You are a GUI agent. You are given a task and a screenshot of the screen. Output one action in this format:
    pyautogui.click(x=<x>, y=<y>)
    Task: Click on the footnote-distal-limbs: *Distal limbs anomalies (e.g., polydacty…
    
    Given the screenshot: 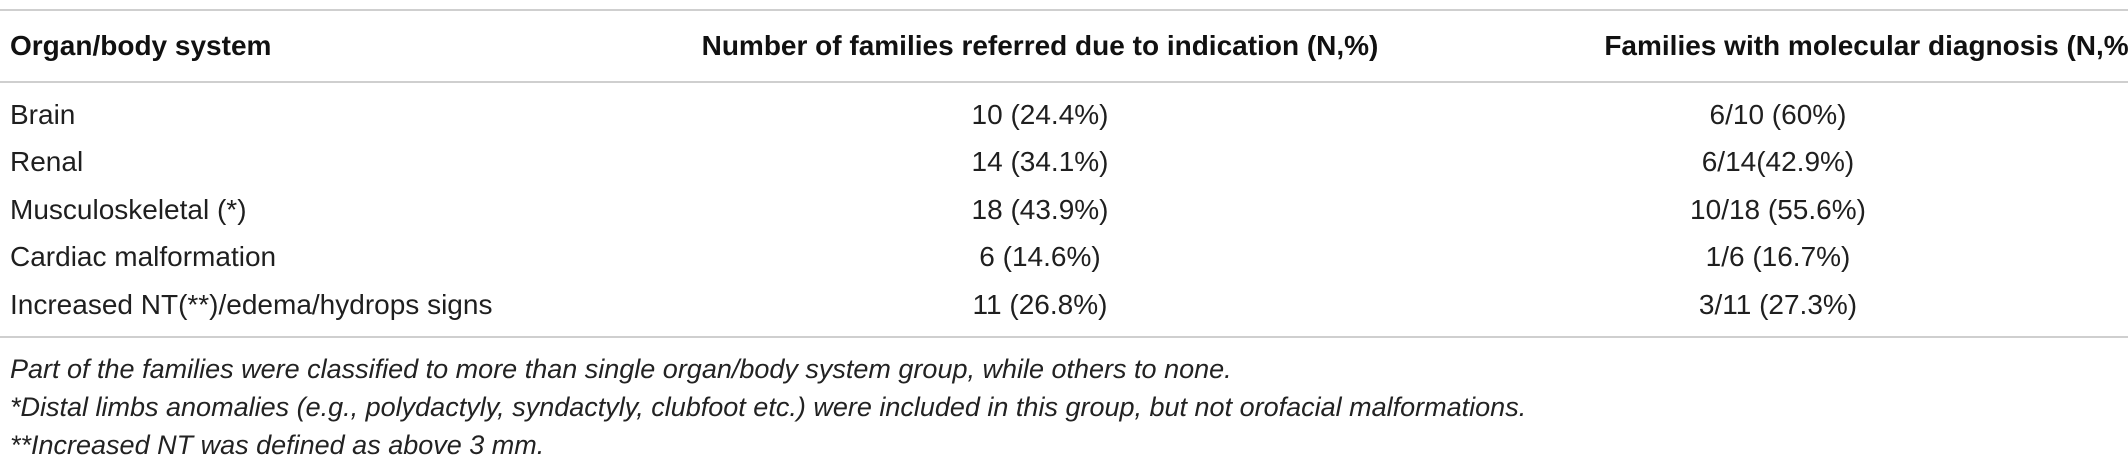 What is the action you would take?
    pyautogui.click(x=768, y=407)
    